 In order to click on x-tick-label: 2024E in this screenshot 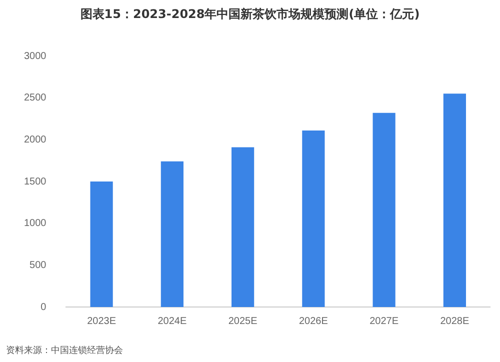, I will do `click(172, 321)`.